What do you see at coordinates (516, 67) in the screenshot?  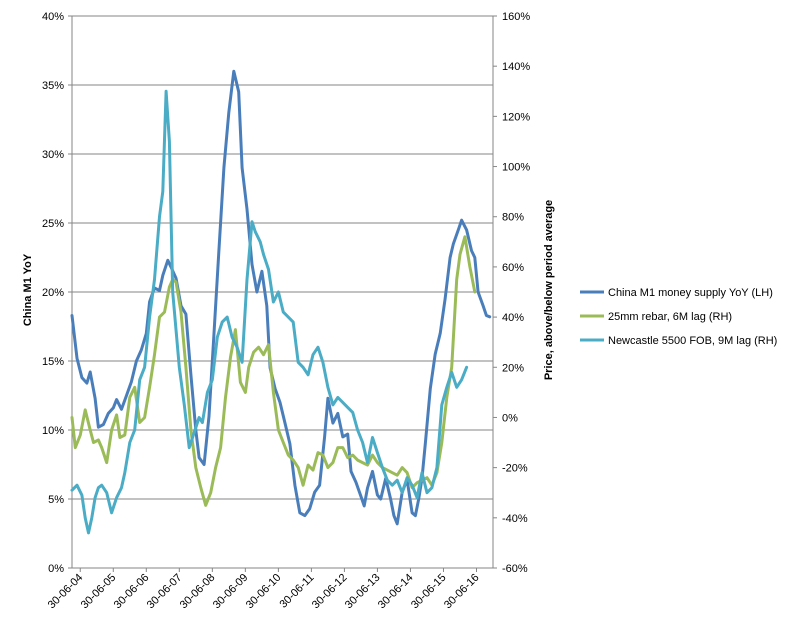 I see `right-tick-label: 140%` at bounding box center [516, 67].